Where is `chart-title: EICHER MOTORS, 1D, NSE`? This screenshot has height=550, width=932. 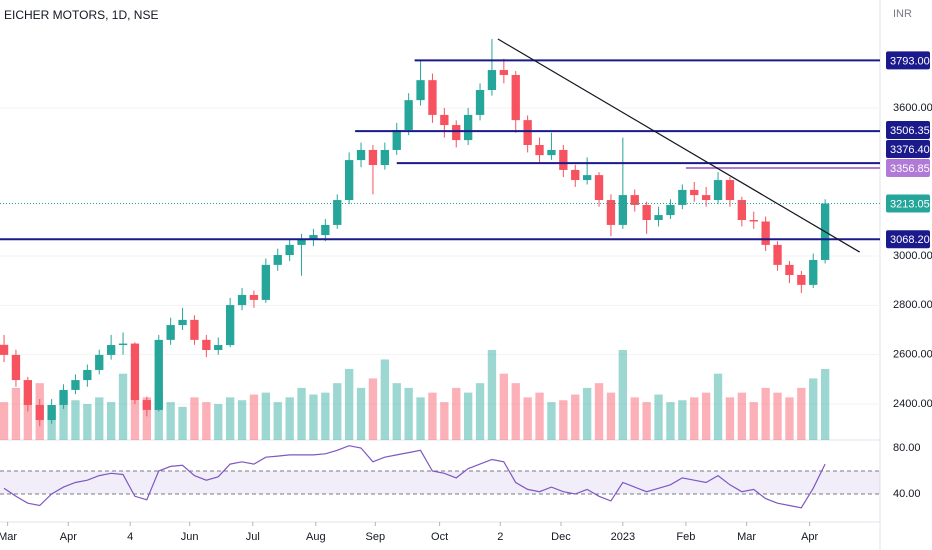
chart-title: EICHER MOTORS, 1D, NSE is located at coordinates (81, 15).